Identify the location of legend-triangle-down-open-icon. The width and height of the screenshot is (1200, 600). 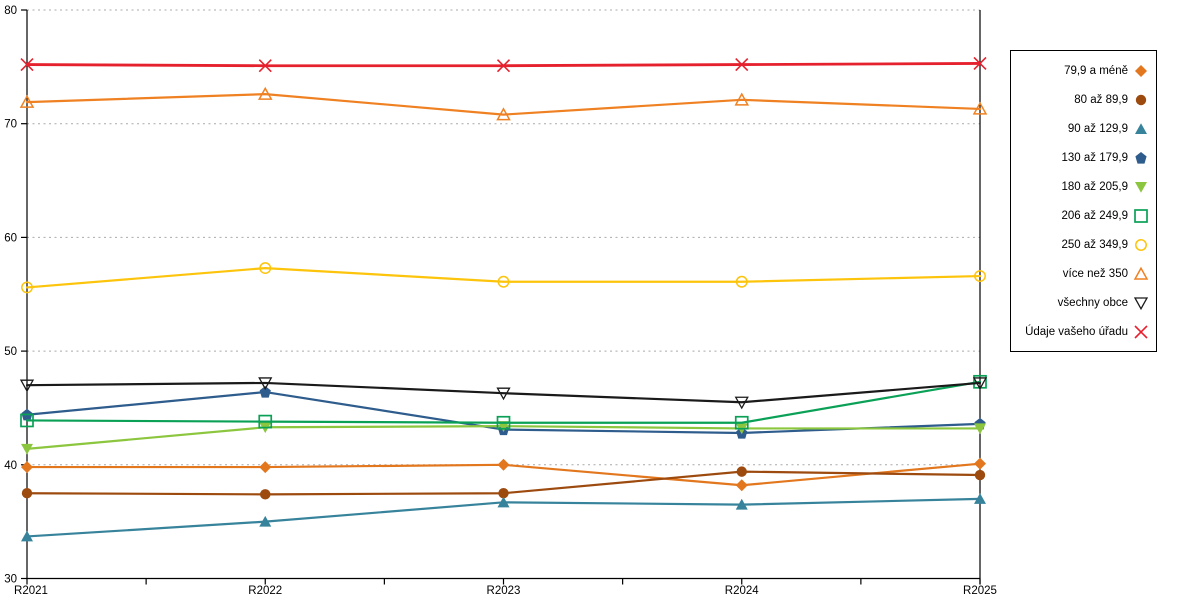
(1141, 303).